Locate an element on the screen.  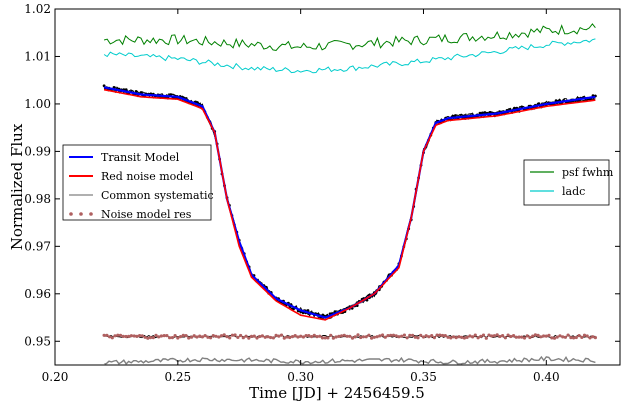
y-tick-label: 1.02 is located at coordinates (37, 9).